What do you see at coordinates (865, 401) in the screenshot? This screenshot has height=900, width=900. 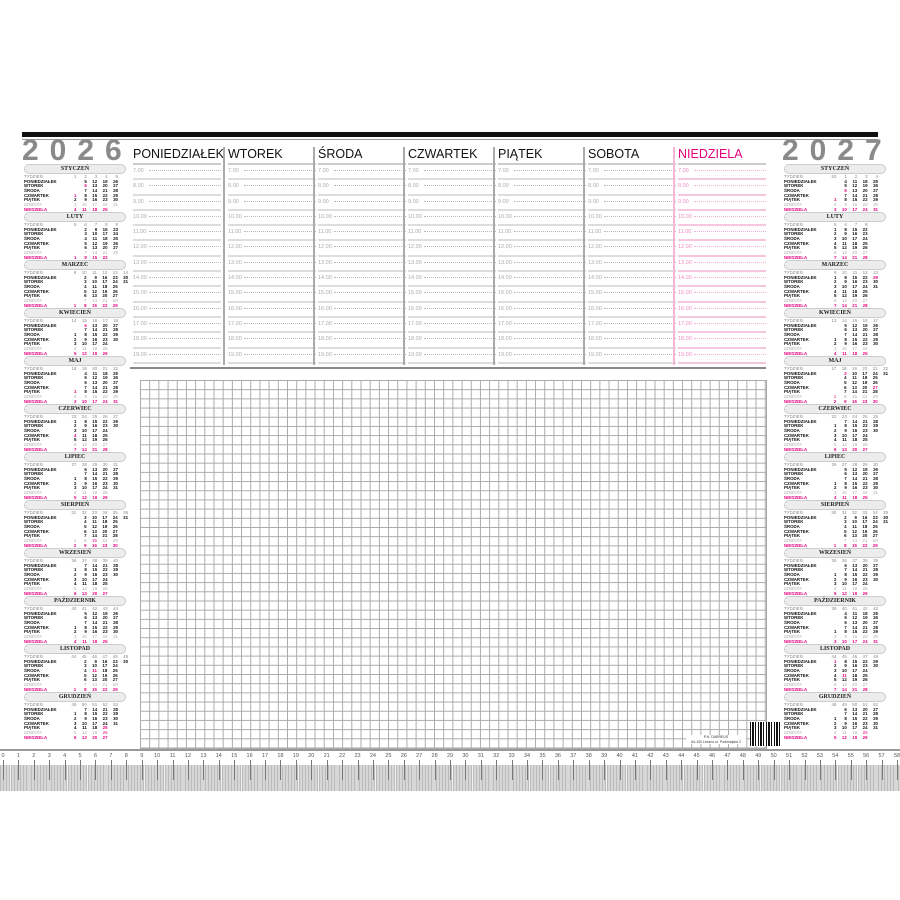 I see `day-number: 23` at bounding box center [865, 401].